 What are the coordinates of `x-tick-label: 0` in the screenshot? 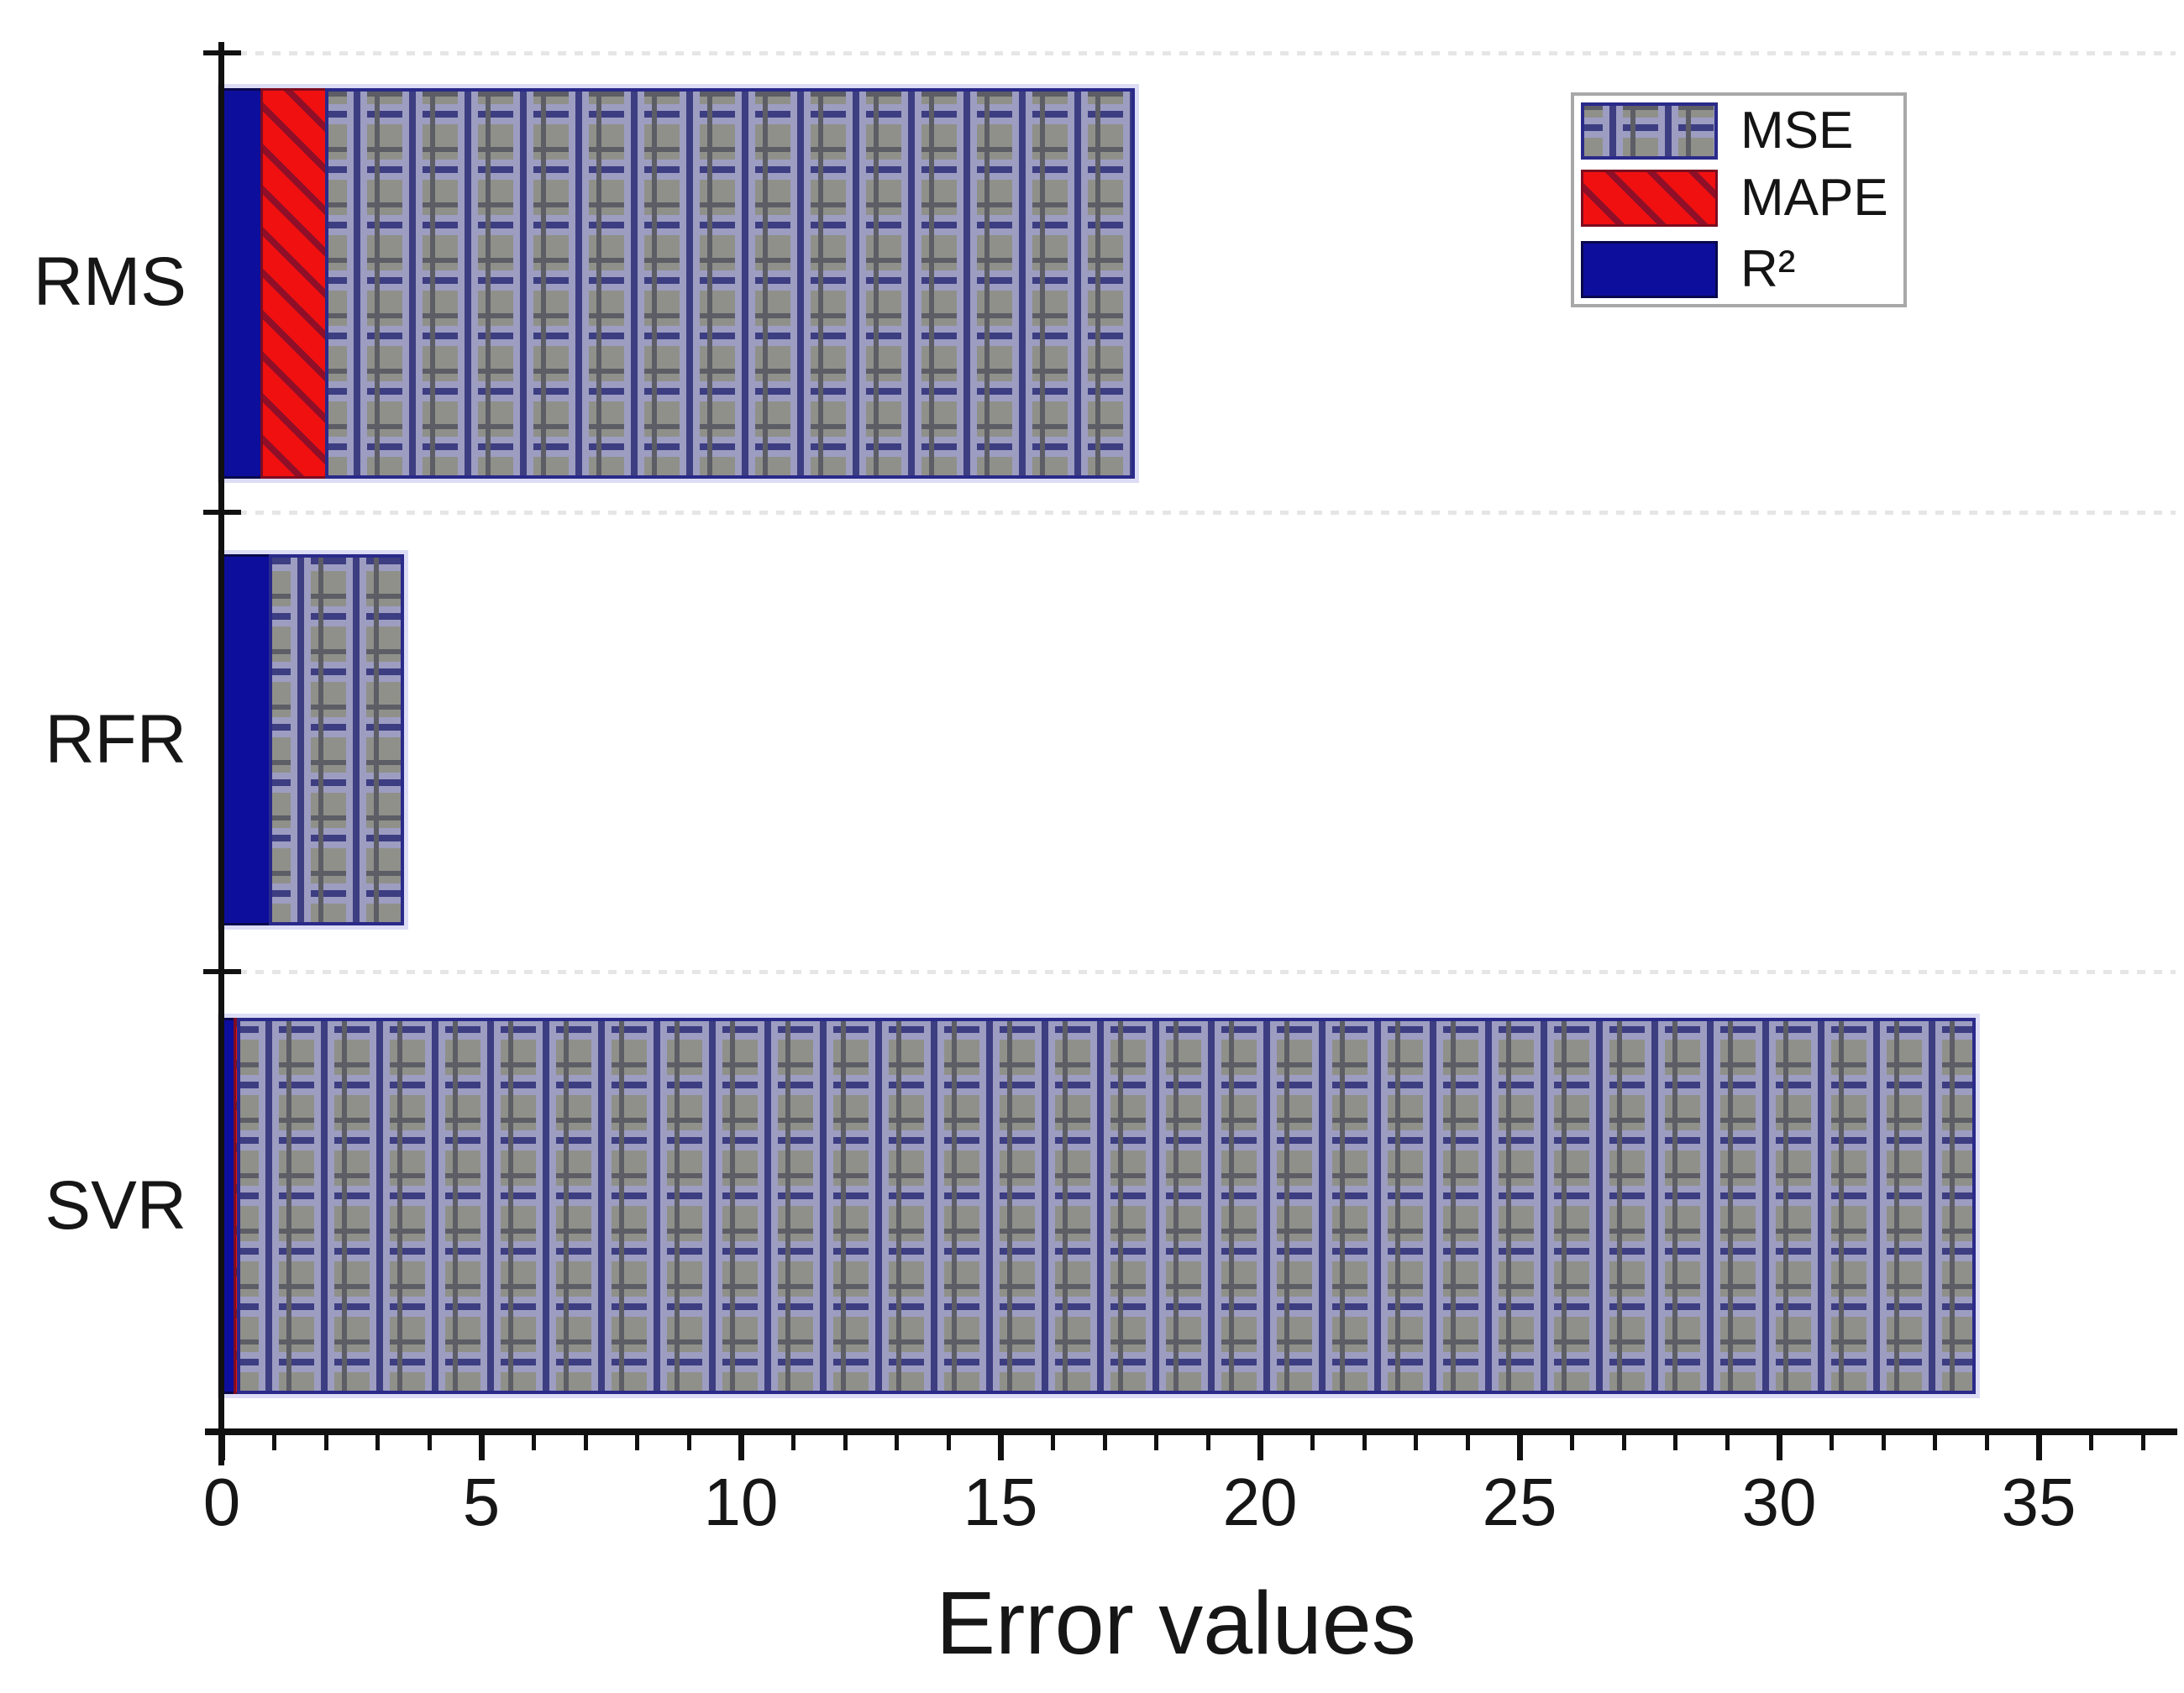 It's located at (221, 1502).